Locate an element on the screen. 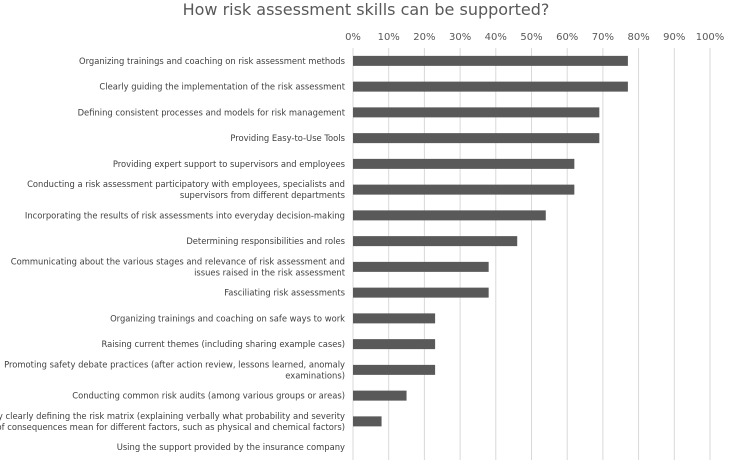 This screenshot has height=466, width=730. x-tick-label: 20% is located at coordinates (424, 37).